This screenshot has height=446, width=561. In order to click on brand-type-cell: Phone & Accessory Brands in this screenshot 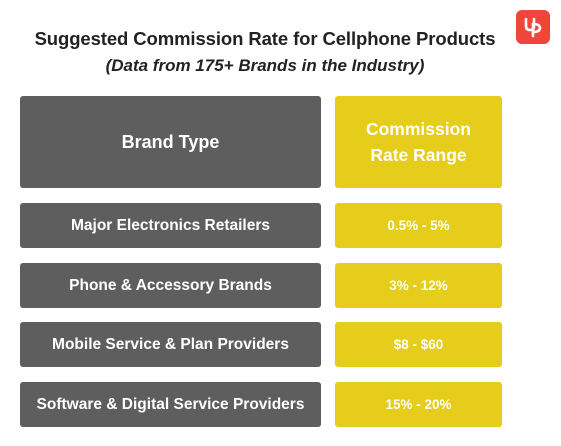, I will do `click(170, 285)`.